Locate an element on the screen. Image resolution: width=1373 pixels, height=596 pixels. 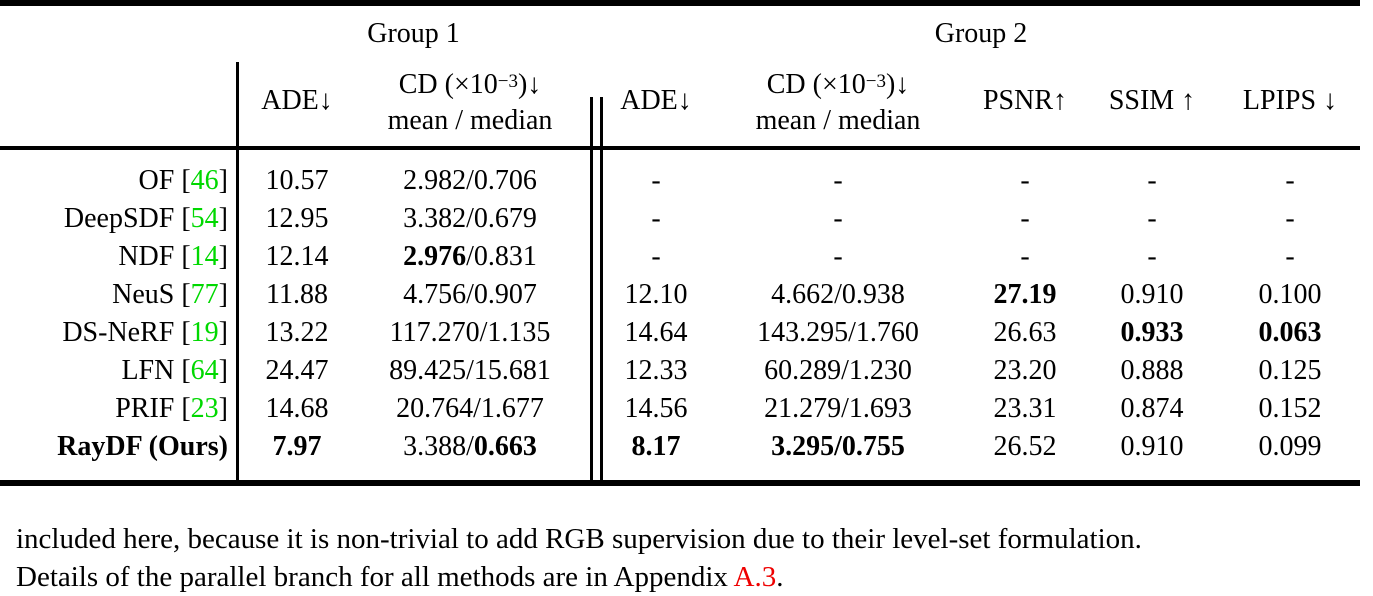
cell-g2-cd: 21.279 / 1.693 is located at coordinates (838, 409).